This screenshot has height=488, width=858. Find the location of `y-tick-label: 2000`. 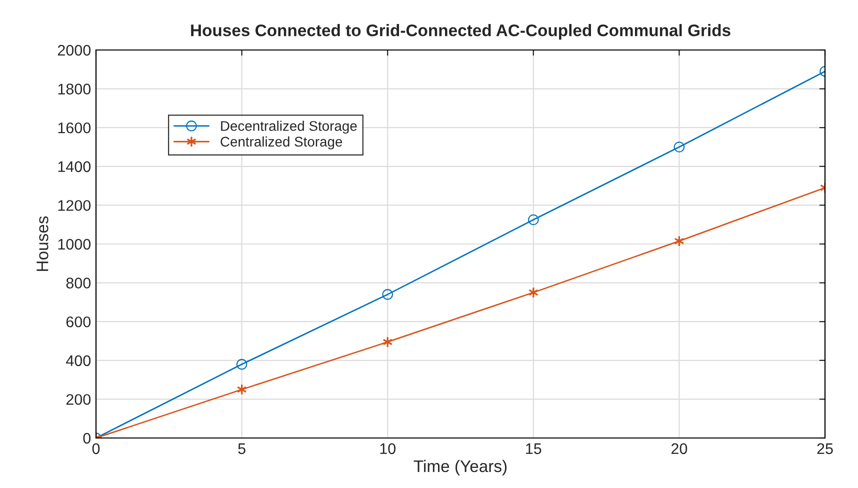

y-tick-label: 2000 is located at coordinates (74, 50).